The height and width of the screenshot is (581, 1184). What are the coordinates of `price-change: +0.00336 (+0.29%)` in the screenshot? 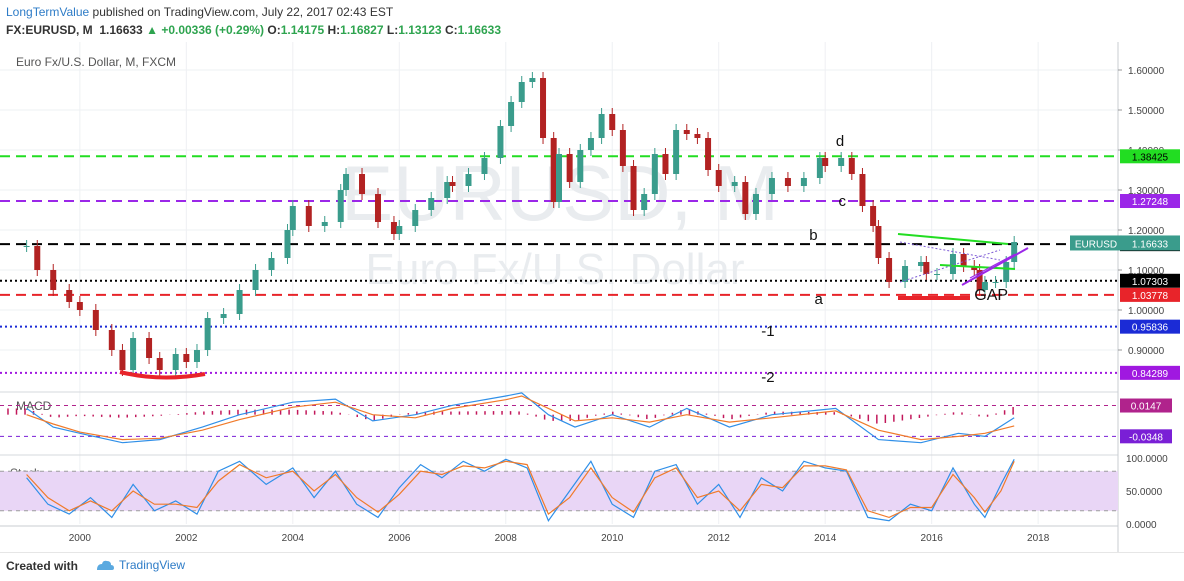 It's located at (213, 30).